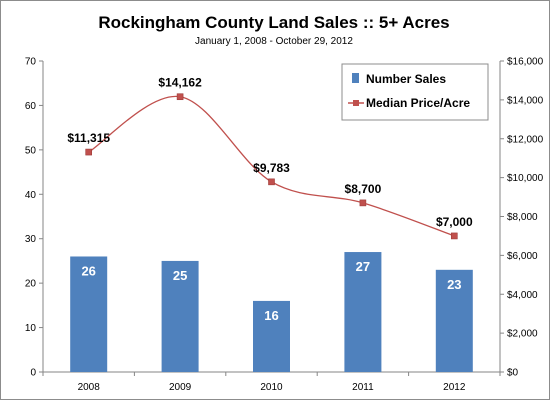 This screenshot has height=400, width=550. What do you see at coordinates (454, 222) in the screenshot?
I see `line-data-label: $7,000` at bounding box center [454, 222].